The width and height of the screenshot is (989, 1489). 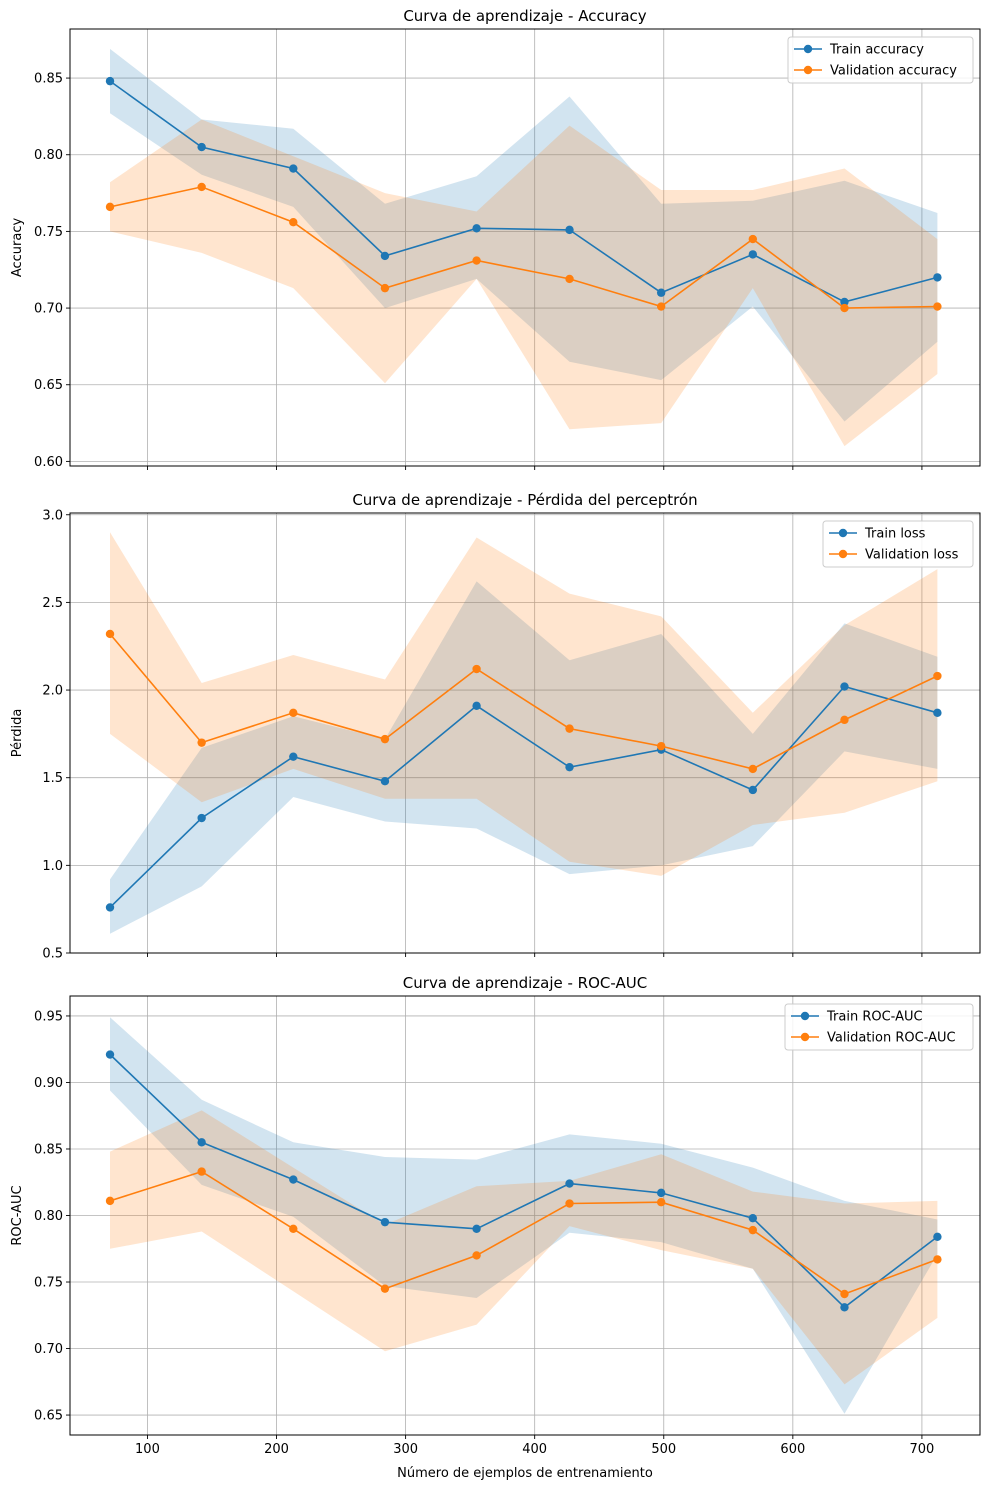 What do you see at coordinates (52, 515) in the screenshot?
I see `y-tick-label: 3.0` at bounding box center [52, 515].